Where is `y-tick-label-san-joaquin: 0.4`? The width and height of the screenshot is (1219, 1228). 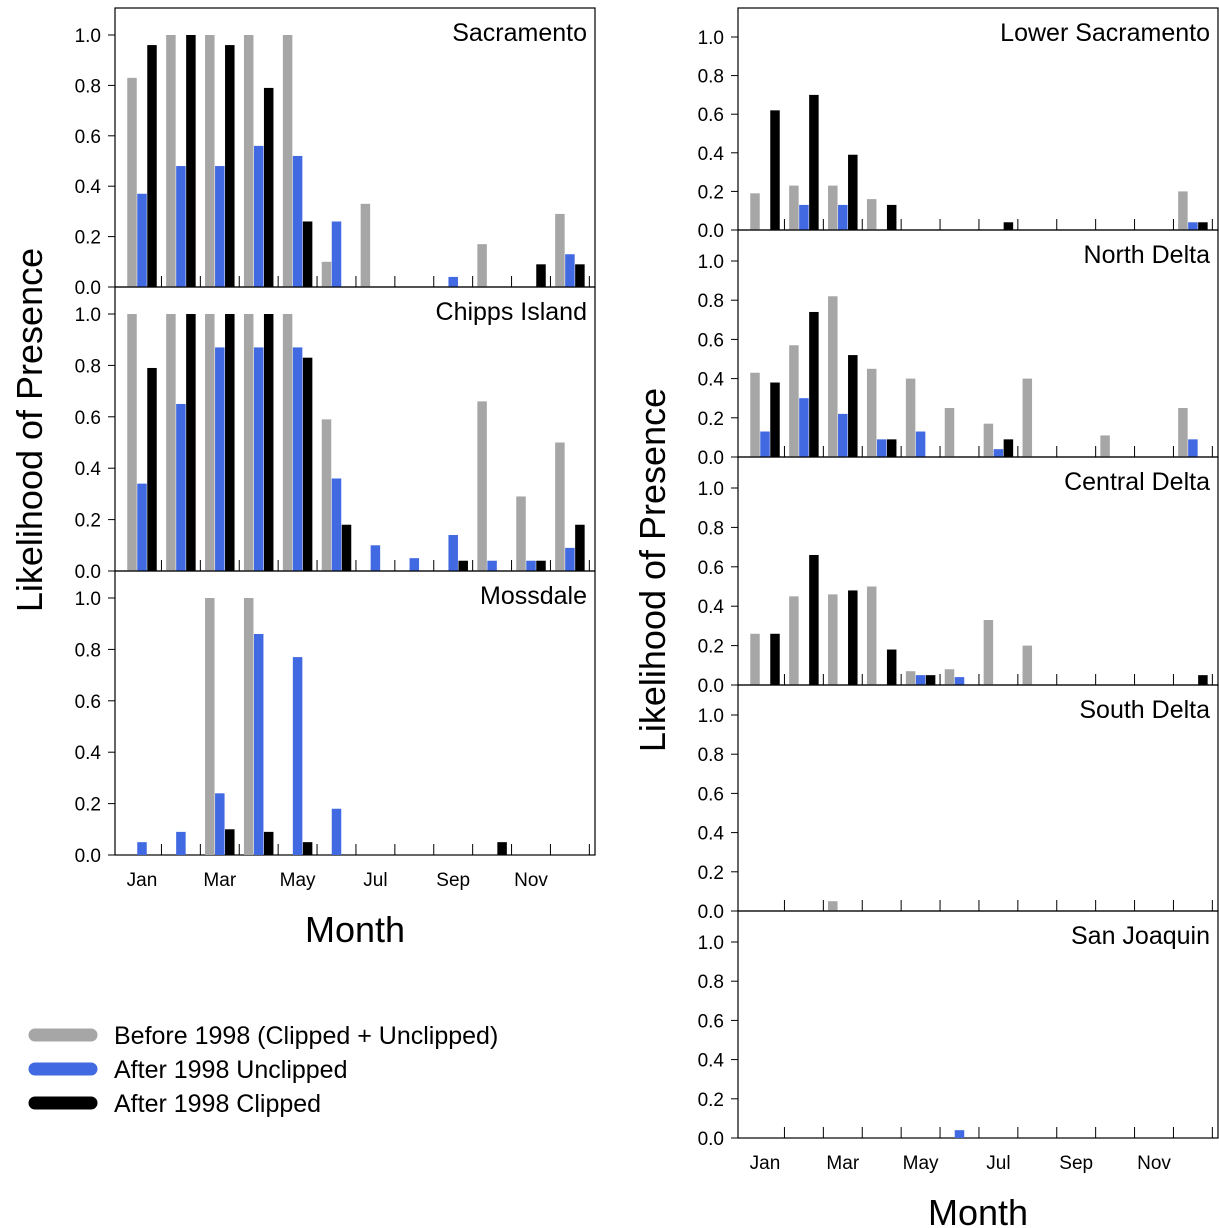 y-tick-label-san-joaquin: 0.4 is located at coordinates (711, 1061).